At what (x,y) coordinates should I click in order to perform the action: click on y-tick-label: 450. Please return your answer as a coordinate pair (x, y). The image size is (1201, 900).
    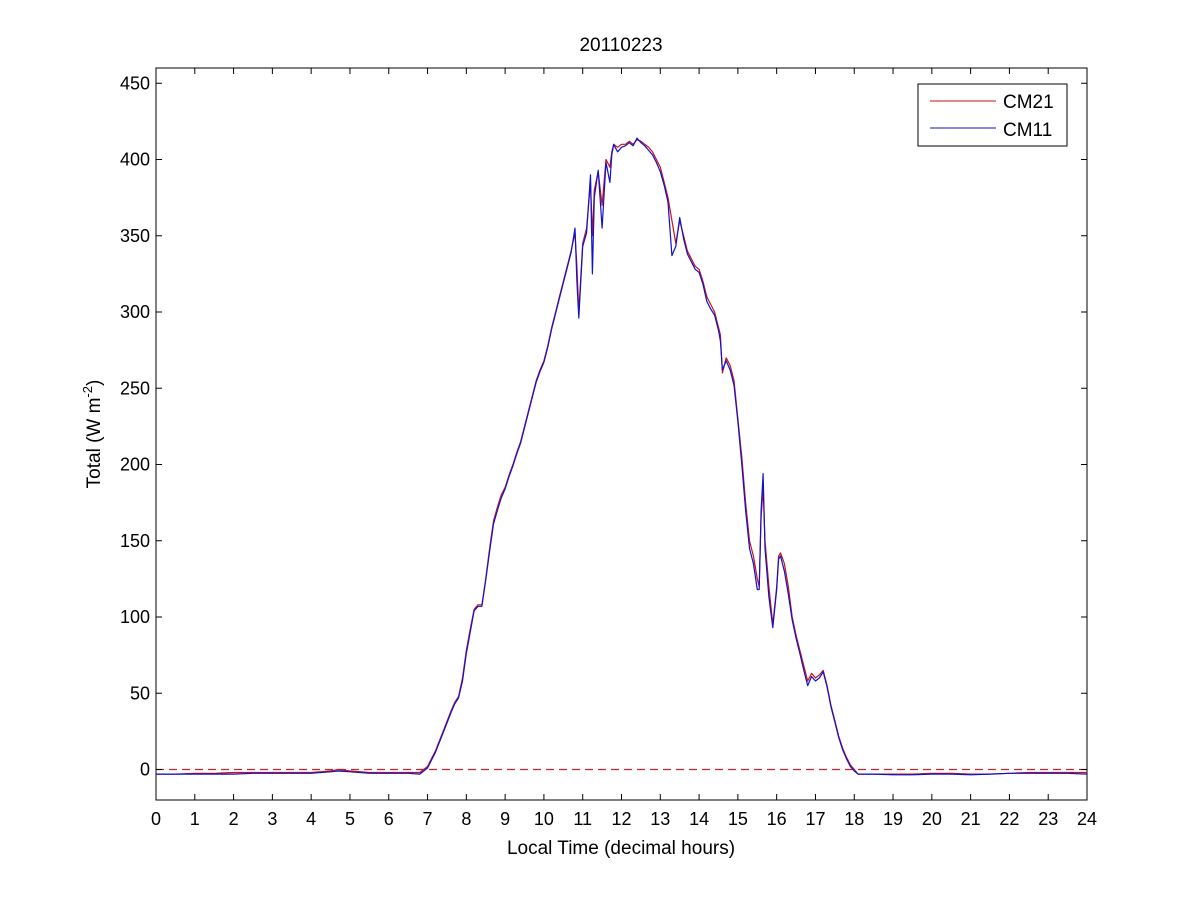
    Looking at the image, I should click on (135, 83).